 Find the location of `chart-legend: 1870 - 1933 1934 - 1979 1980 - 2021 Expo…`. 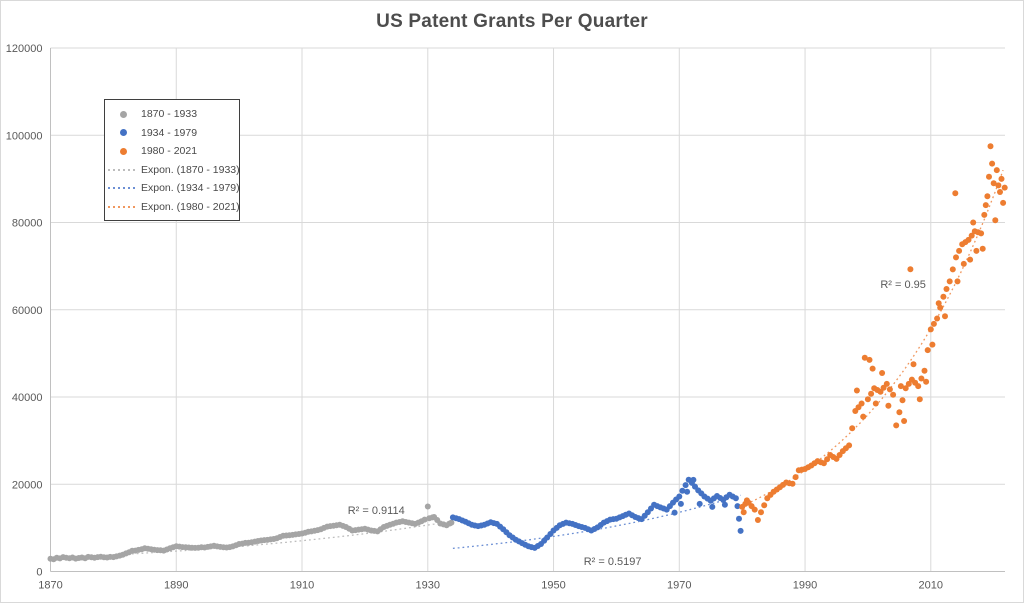

chart-legend: 1870 - 1933 1934 - 1979 1980 - 2021 Expo… is located at coordinates (172, 160).